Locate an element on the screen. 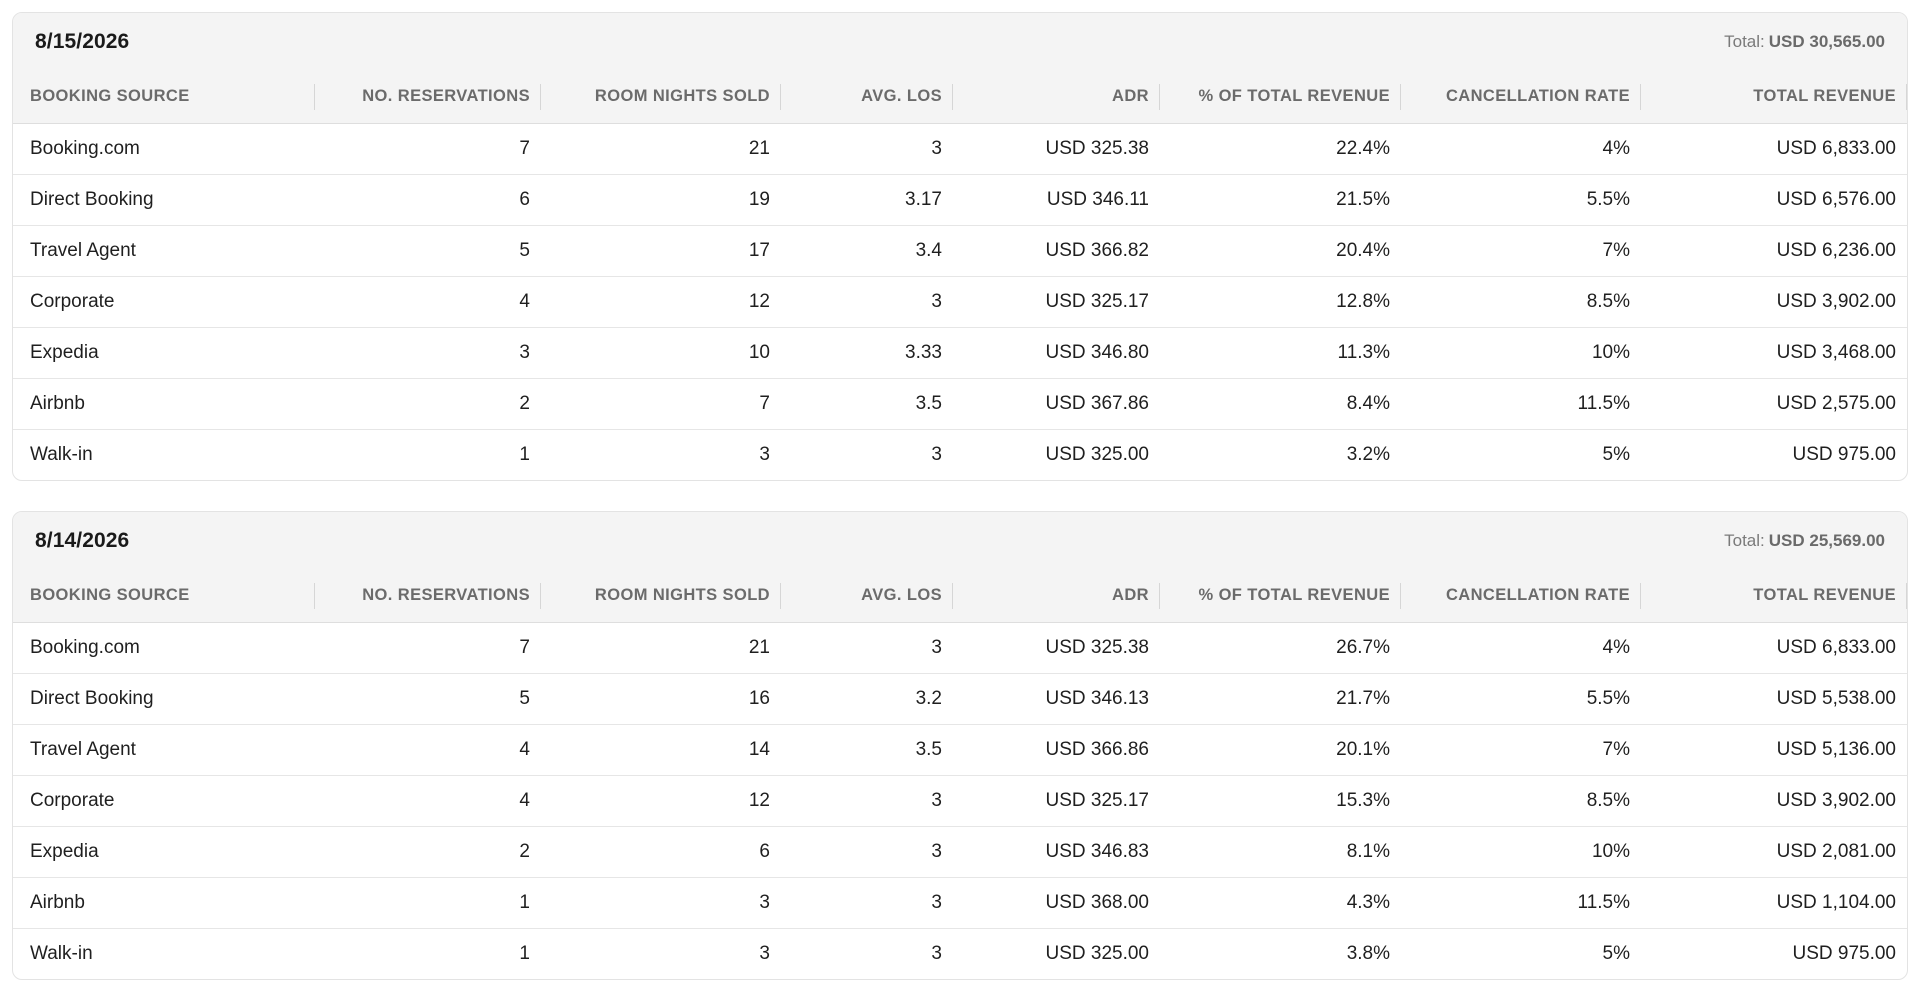 This screenshot has height=997, width=1920. table-row: Airbnb 1 3 3 USD 368.00 4.3% 11.5% USD 1,104.00 is located at coordinates (960, 903).